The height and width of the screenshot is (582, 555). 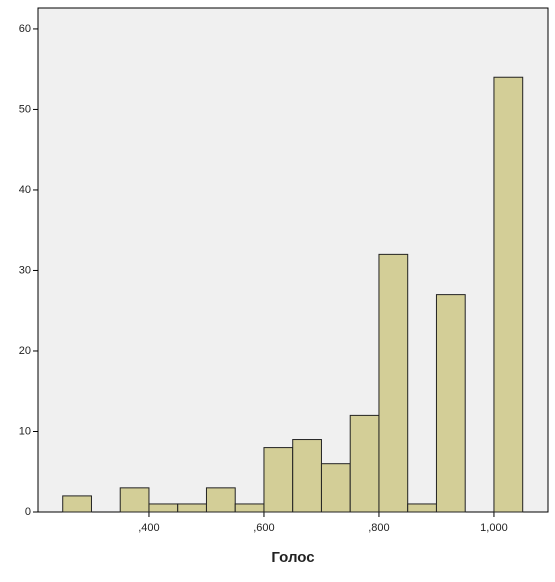 What do you see at coordinates (28, 512) in the screenshot?
I see `y-tick-label: 0` at bounding box center [28, 512].